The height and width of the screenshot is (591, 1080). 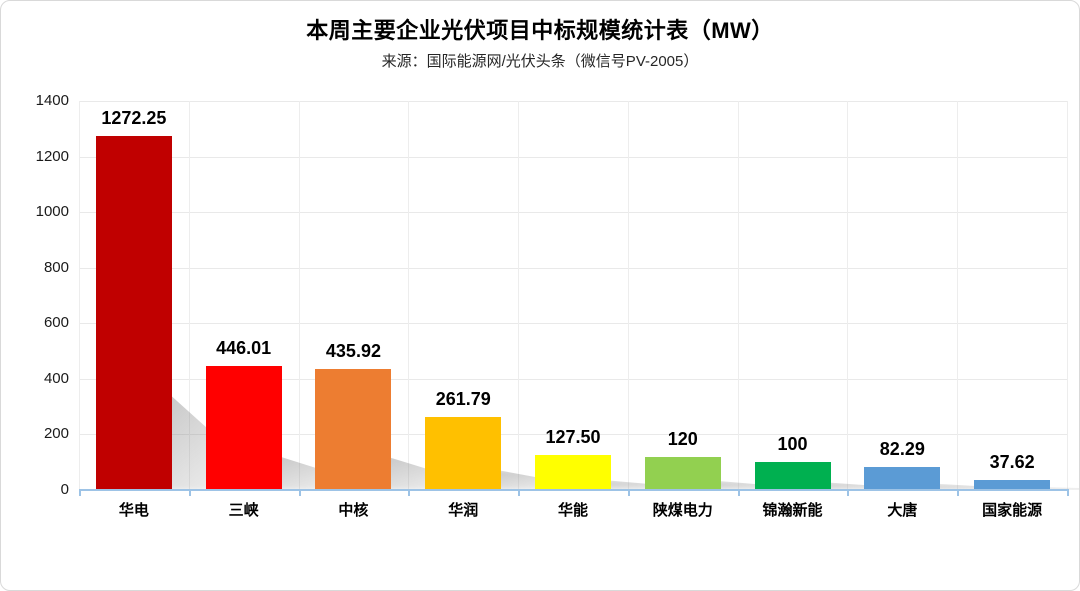 What do you see at coordinates (52, 156) in the screenshot?
I see `y-tick-label-1200: 1200` at bounding box center [52, 156].